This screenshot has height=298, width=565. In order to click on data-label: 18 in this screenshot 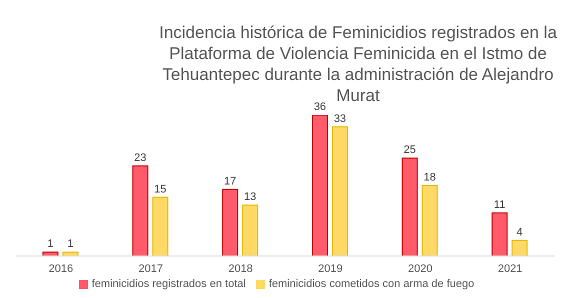, I will do `click(430, 178)`.